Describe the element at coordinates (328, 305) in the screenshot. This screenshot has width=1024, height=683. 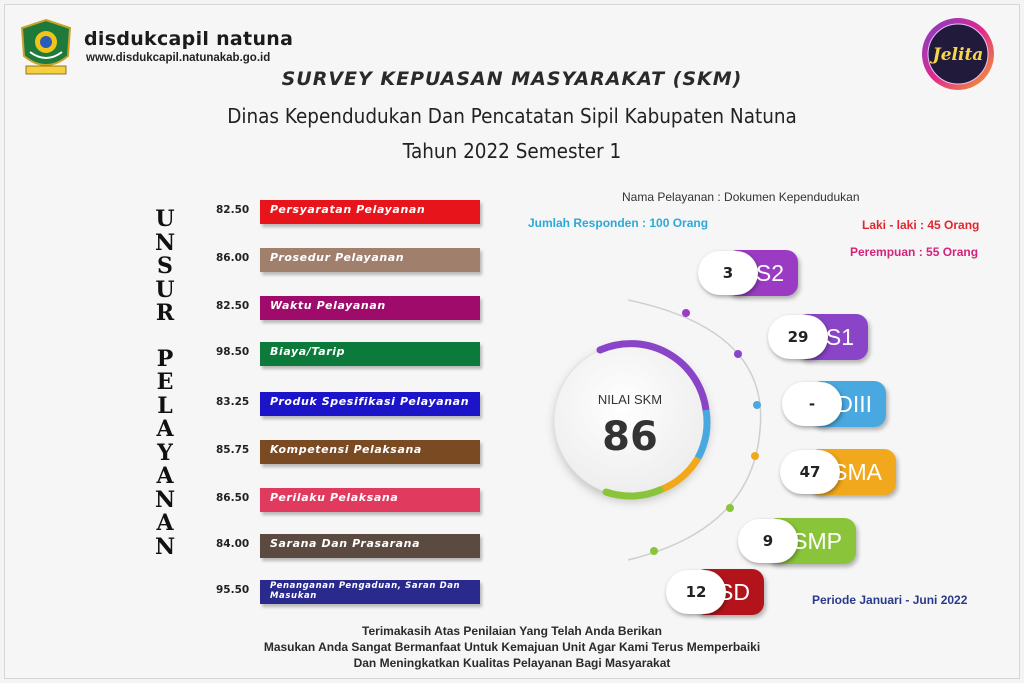
I see `unsur-label: Waktu Pelayanan` at that location.